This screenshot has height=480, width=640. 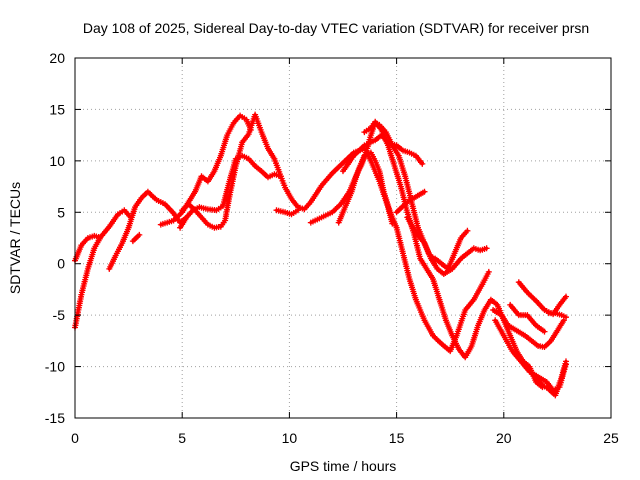 I want to click on x-axis-label: GPS time / hours, so click(x=343, y=466).